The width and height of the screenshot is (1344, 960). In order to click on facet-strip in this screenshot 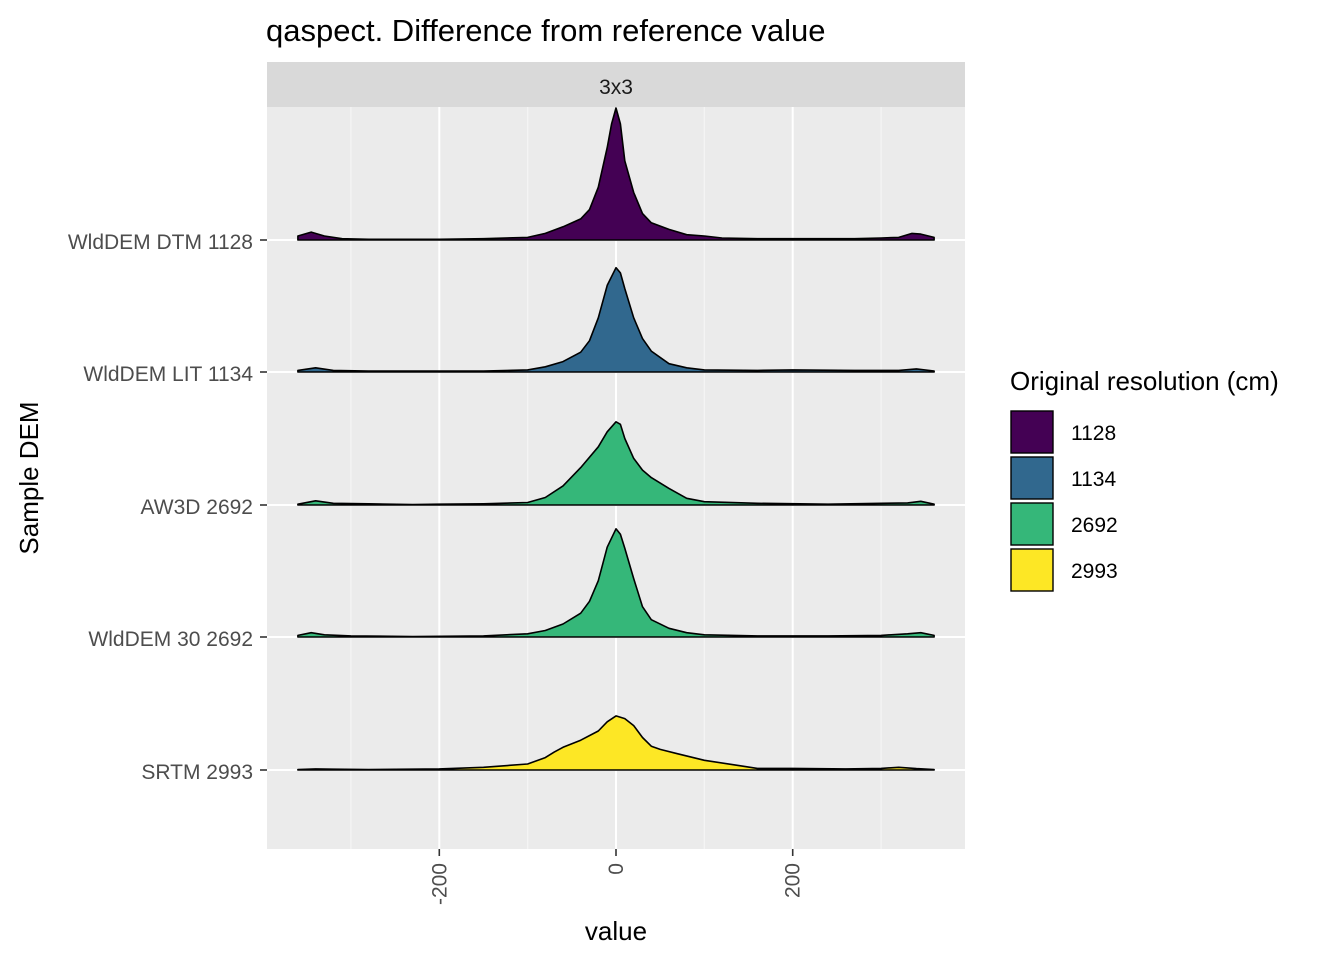, I will do `click(616, 84)`.